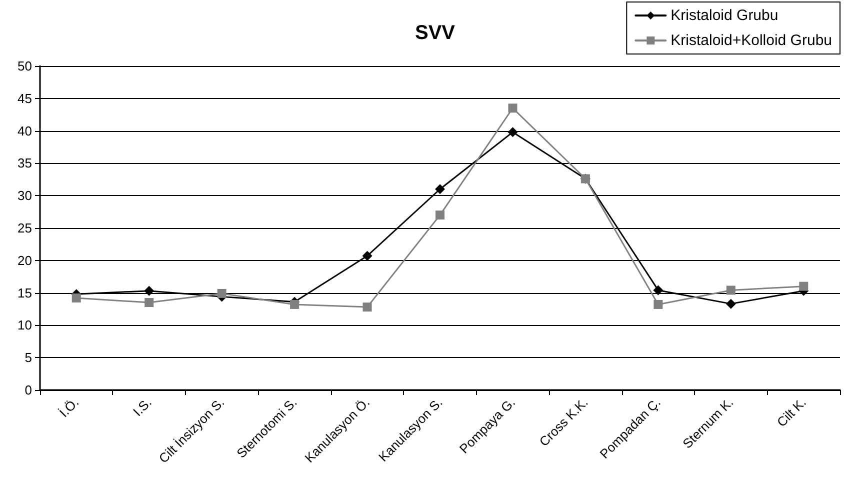 This screenshot has width=848, height=489. I want to click on y-tick-label: 5, so click(28, 358).